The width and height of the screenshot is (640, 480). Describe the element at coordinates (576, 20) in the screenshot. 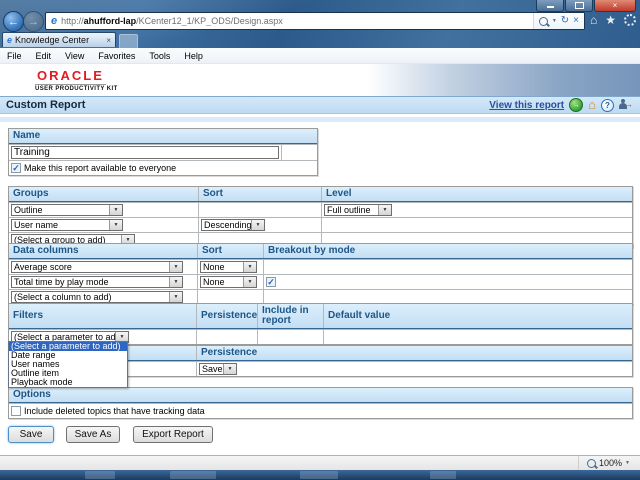

I see `stop-icon: ×` at that location.